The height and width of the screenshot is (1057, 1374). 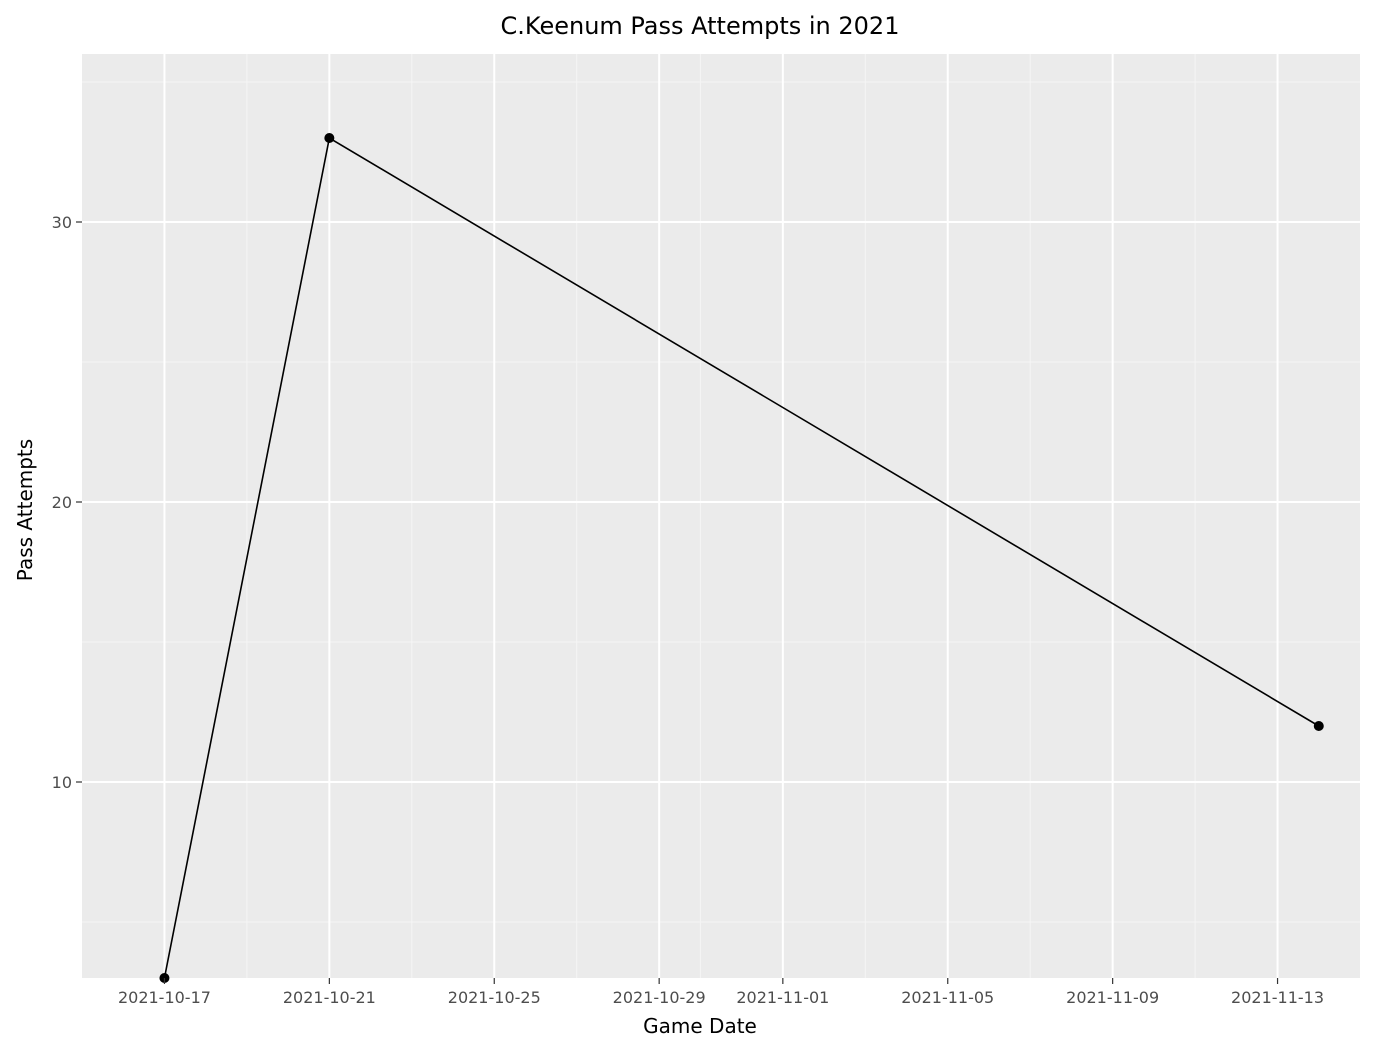 I want to click on x-tick-label: 2021-10-17, so click(x=164, y=997).